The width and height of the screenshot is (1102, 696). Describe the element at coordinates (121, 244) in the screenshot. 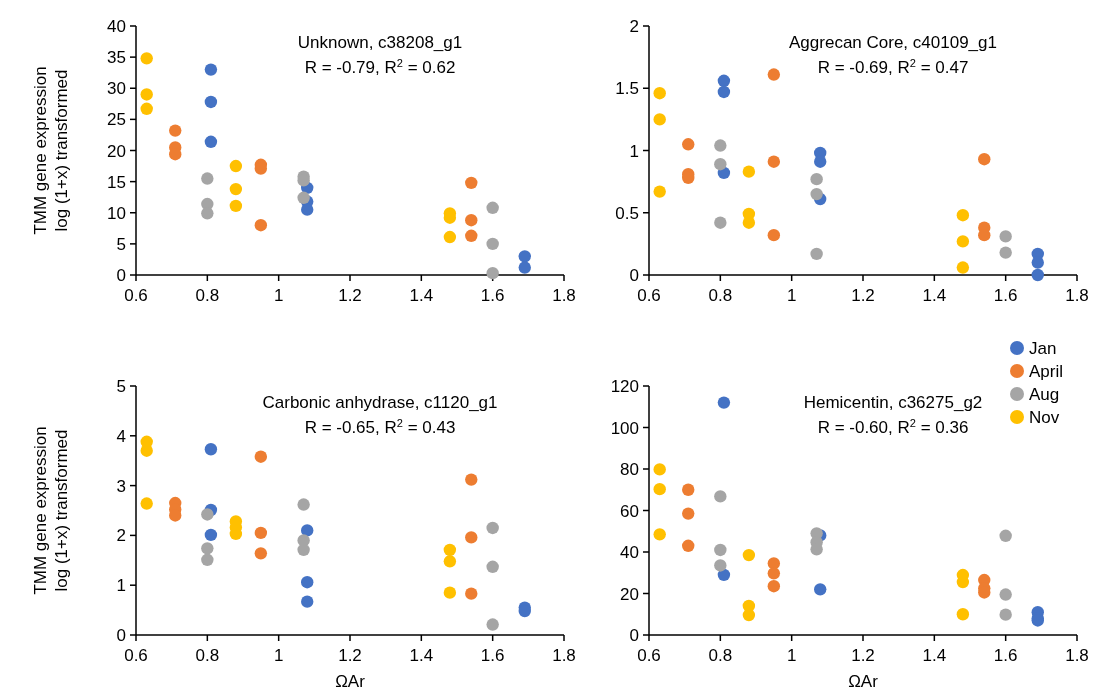

I see `y-tick-label: 5` at that location.